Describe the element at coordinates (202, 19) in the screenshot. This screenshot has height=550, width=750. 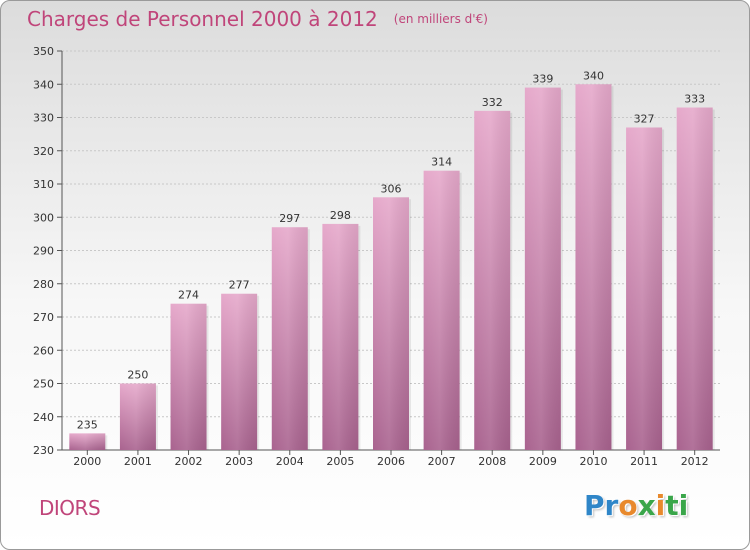
I see `title-text: Charges de Personnel 2000 à 2012` at that location.